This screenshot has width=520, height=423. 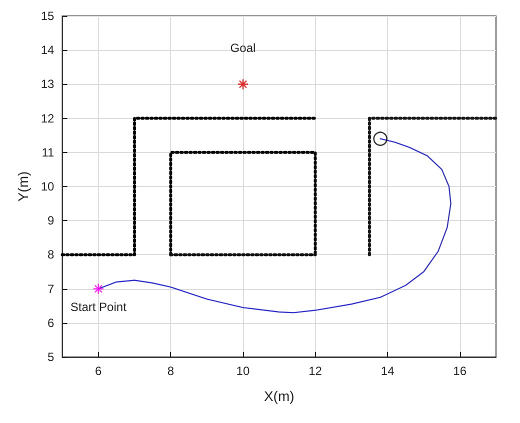 What do you see at coordinates (98, 371) in the screenshot?
I see `x-tick-label: 6` at bounding box center [98, 371].